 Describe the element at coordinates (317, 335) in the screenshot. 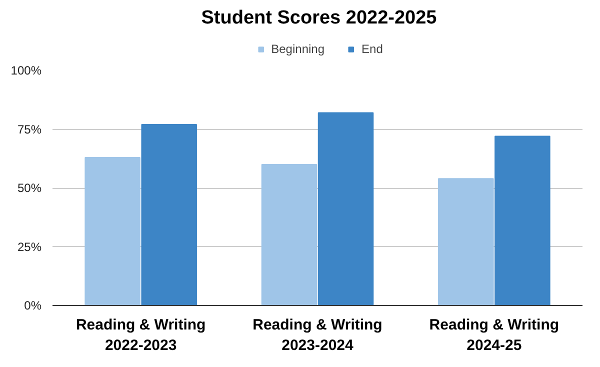

I see `x-tick-label: Reading & Writing 2023-2024` at that location.